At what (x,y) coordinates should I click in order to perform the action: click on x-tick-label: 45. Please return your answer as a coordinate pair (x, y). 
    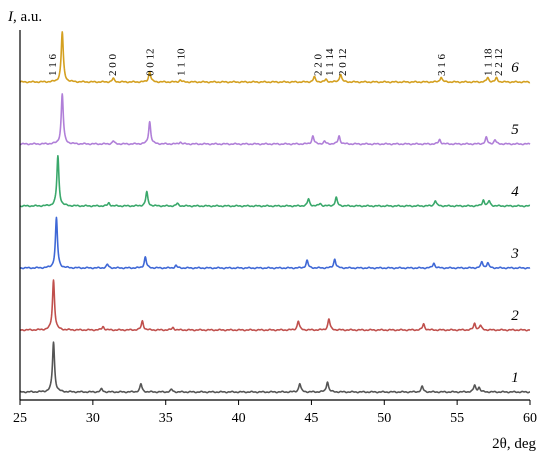
    Looking at the image, I should click on (311, 418).